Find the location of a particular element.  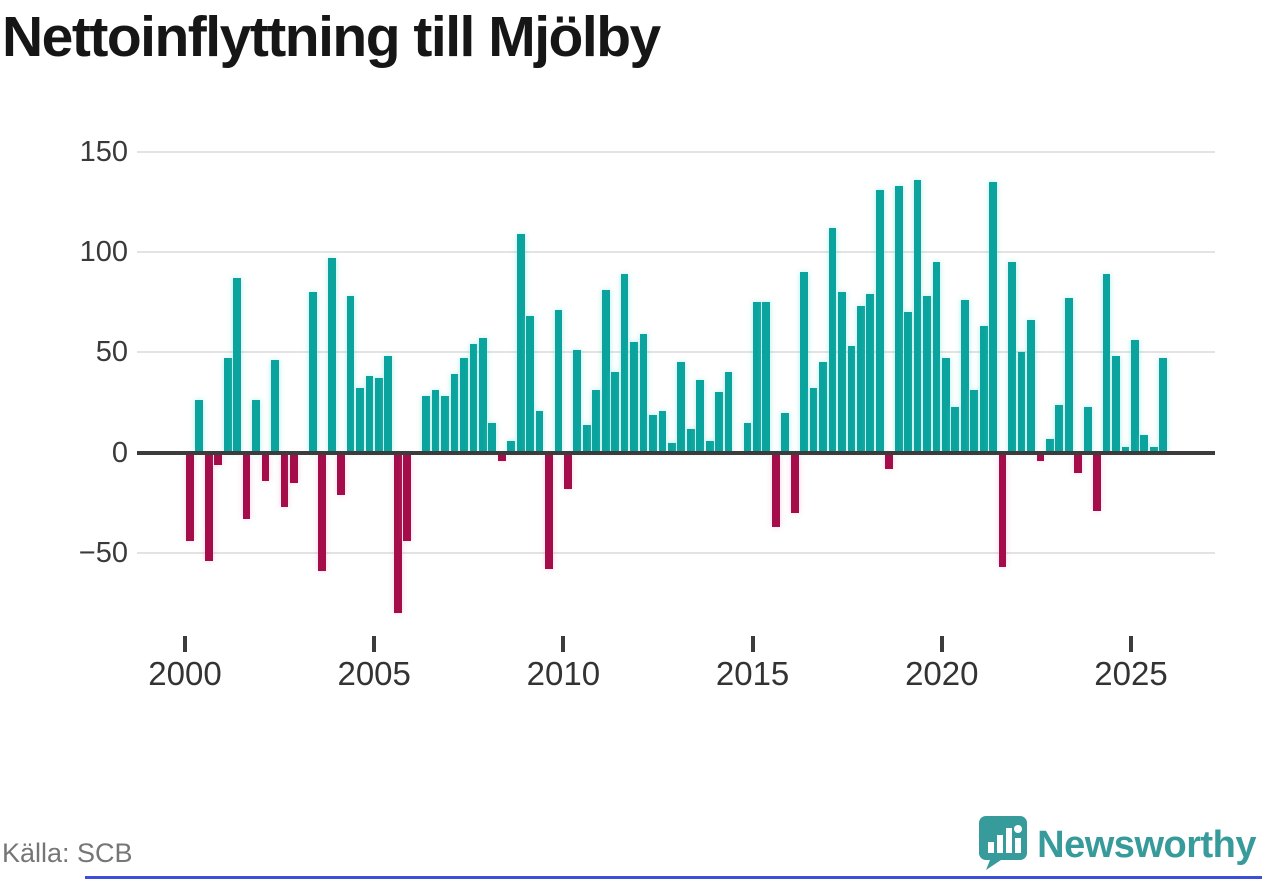

bar-2010-q4 is located at coordinates (596, 421).